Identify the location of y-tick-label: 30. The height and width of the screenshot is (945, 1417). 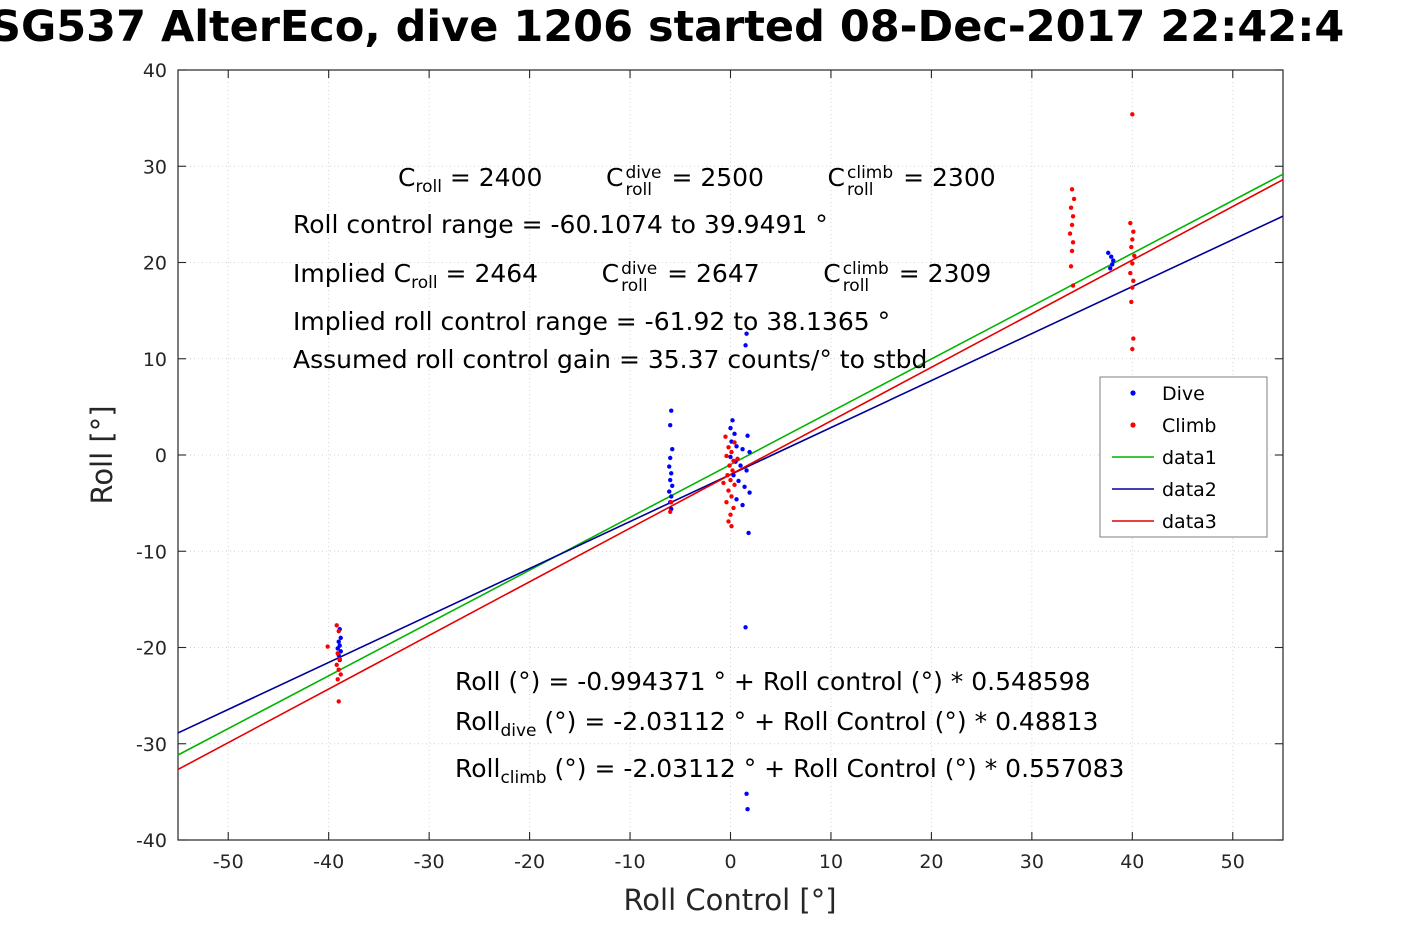
(155, 167).